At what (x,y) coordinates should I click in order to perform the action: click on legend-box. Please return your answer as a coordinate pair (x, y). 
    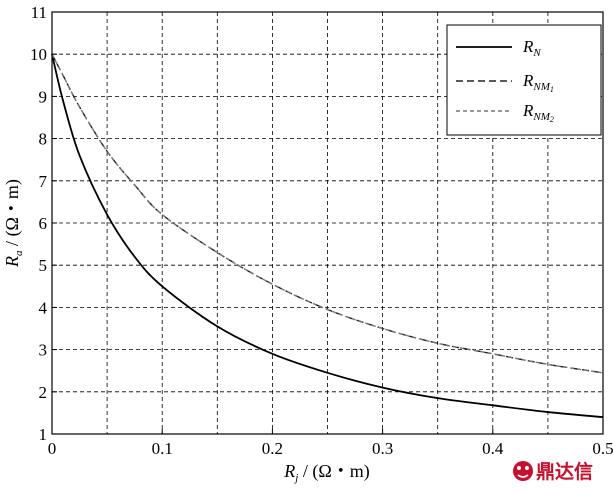
    Looking at the image, I should click on (524, 80).